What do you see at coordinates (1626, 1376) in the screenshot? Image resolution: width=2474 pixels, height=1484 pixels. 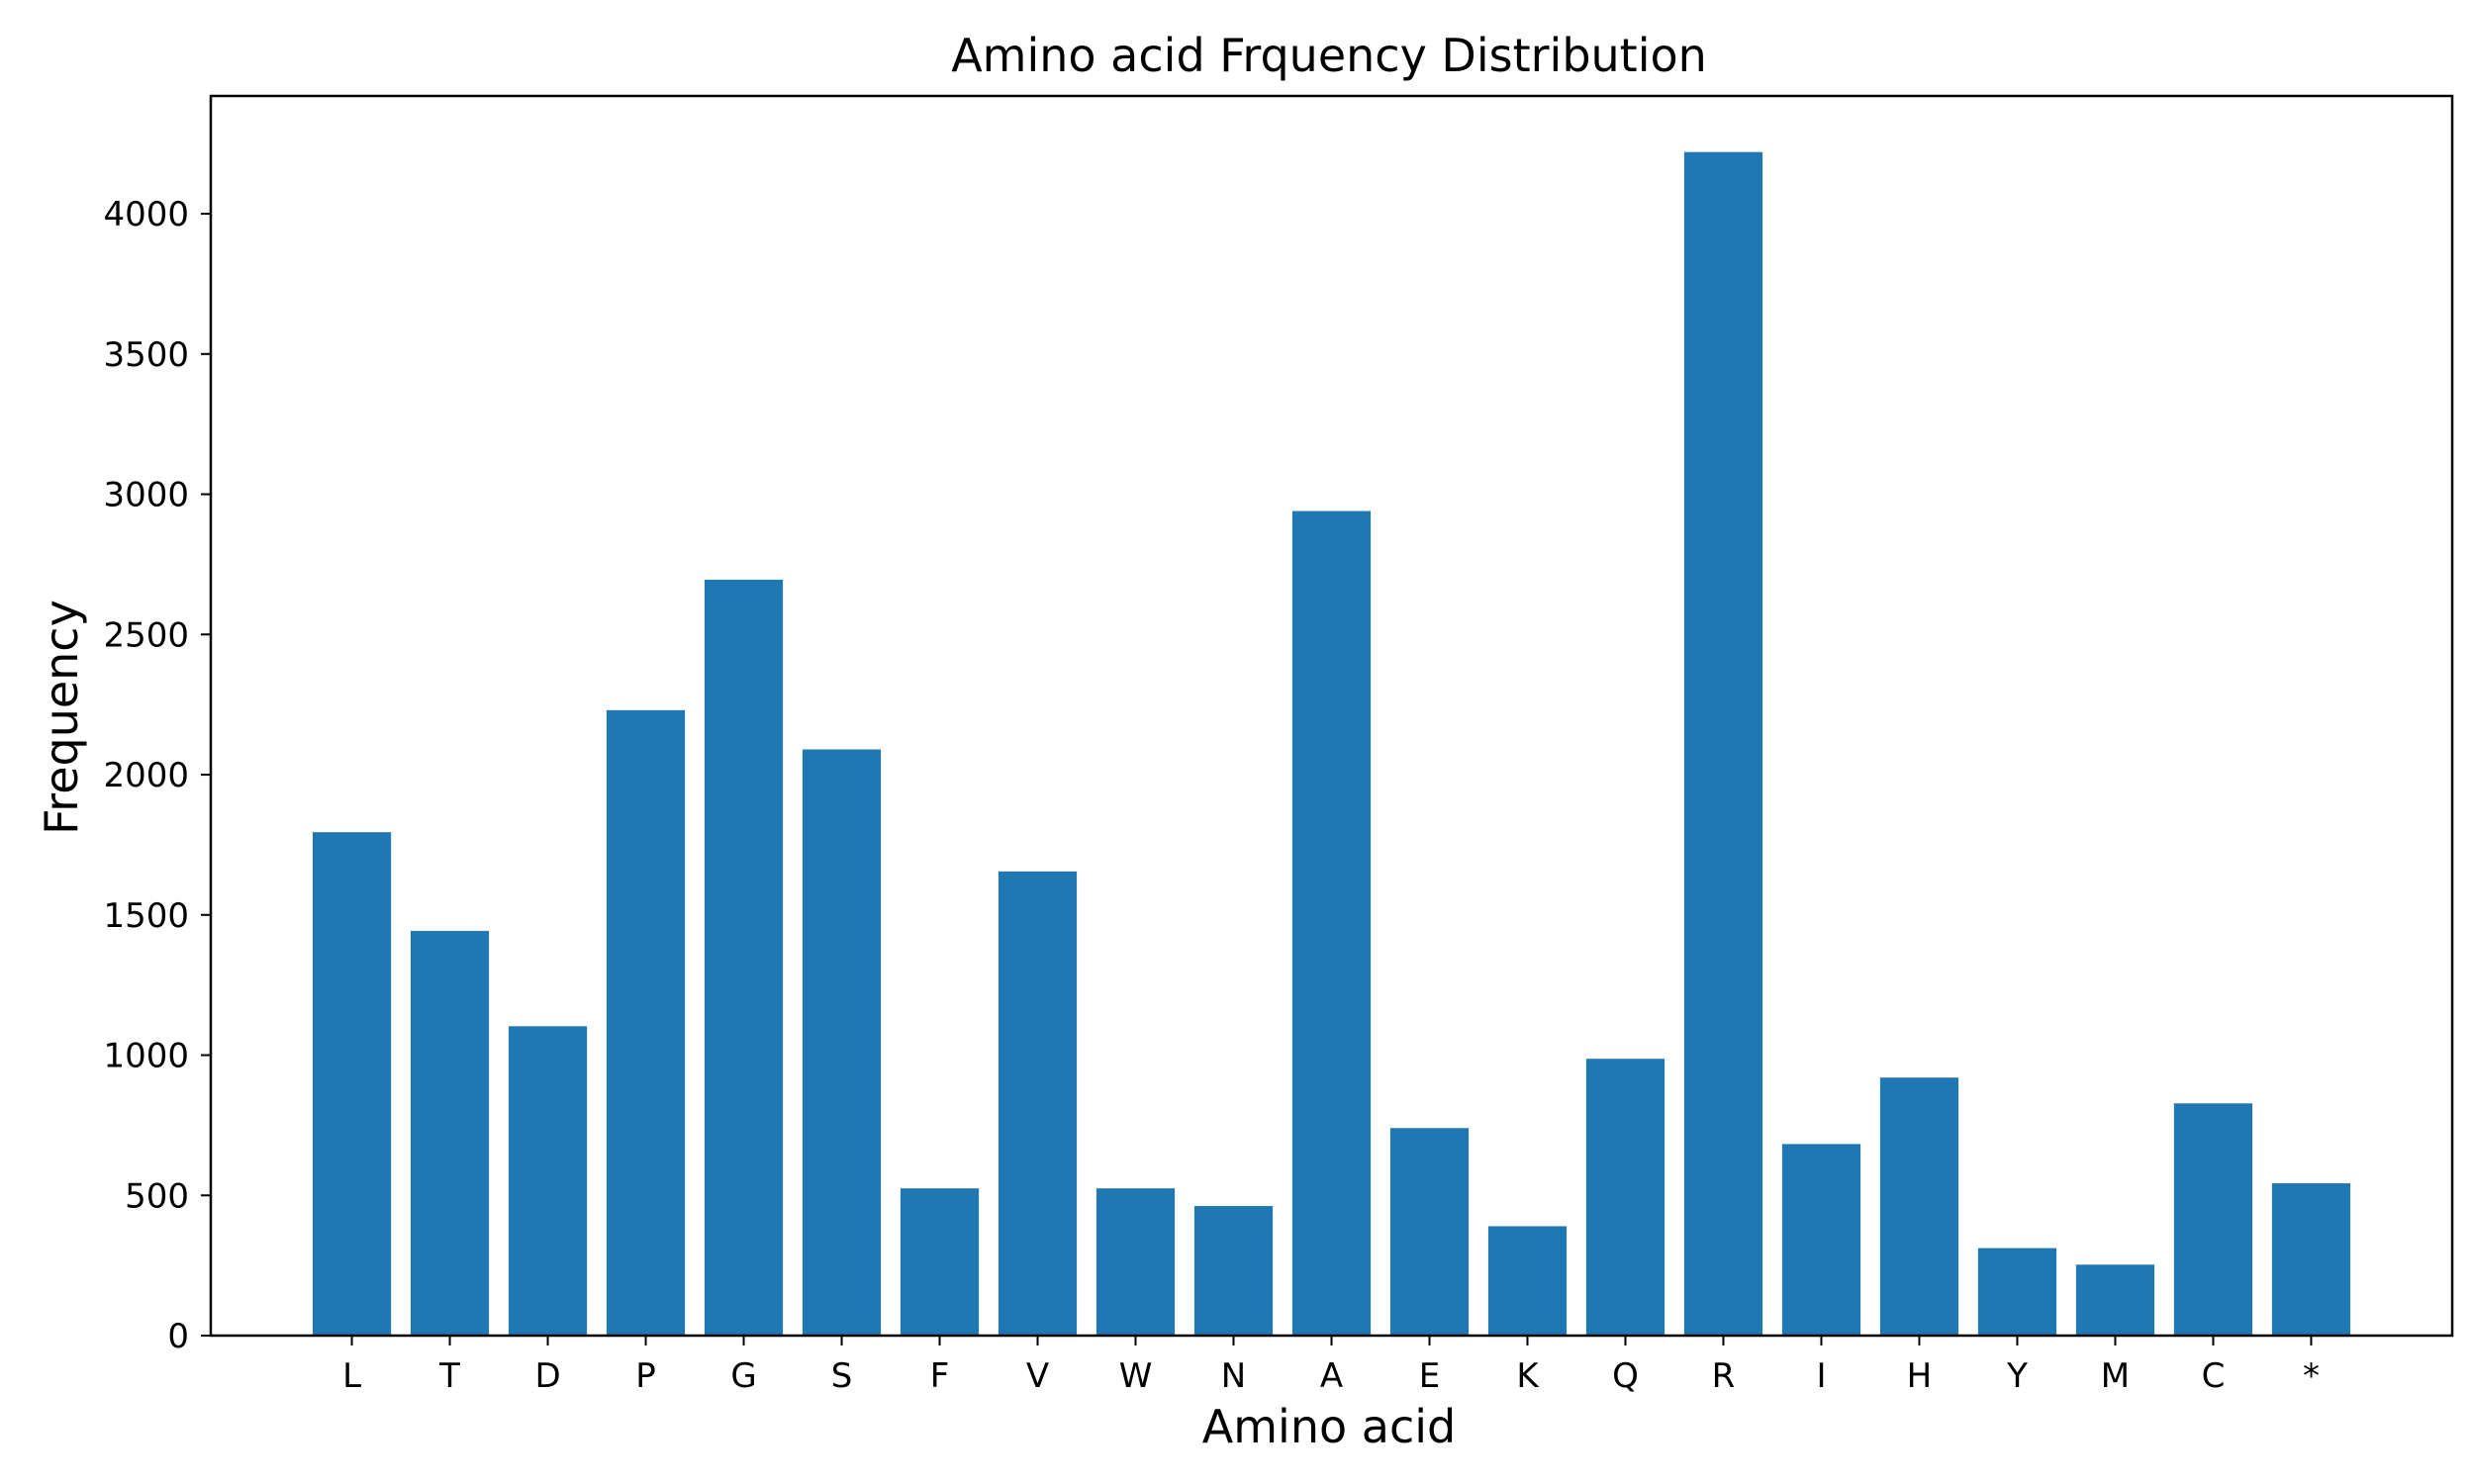 I see `x-tick-label: Q` at bounding box center [1626, 1376].